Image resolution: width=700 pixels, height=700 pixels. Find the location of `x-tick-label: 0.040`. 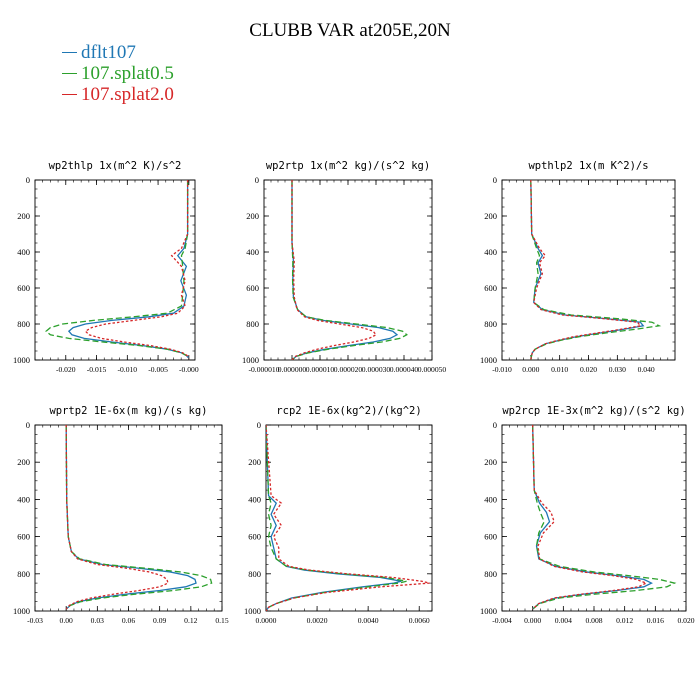

x-tick-label: 0.040 is located at coordinates (646, 369).